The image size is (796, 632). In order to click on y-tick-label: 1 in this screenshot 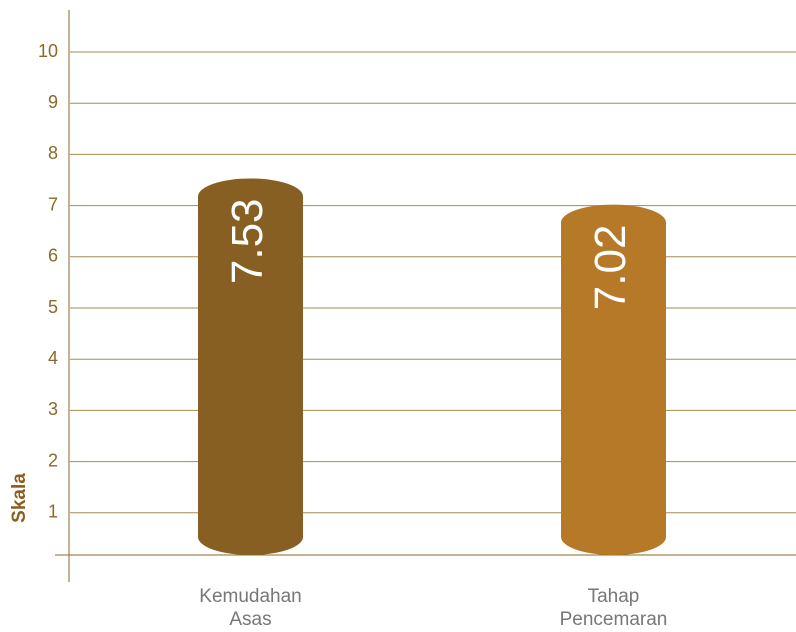, I will do `click(53, 512)`.